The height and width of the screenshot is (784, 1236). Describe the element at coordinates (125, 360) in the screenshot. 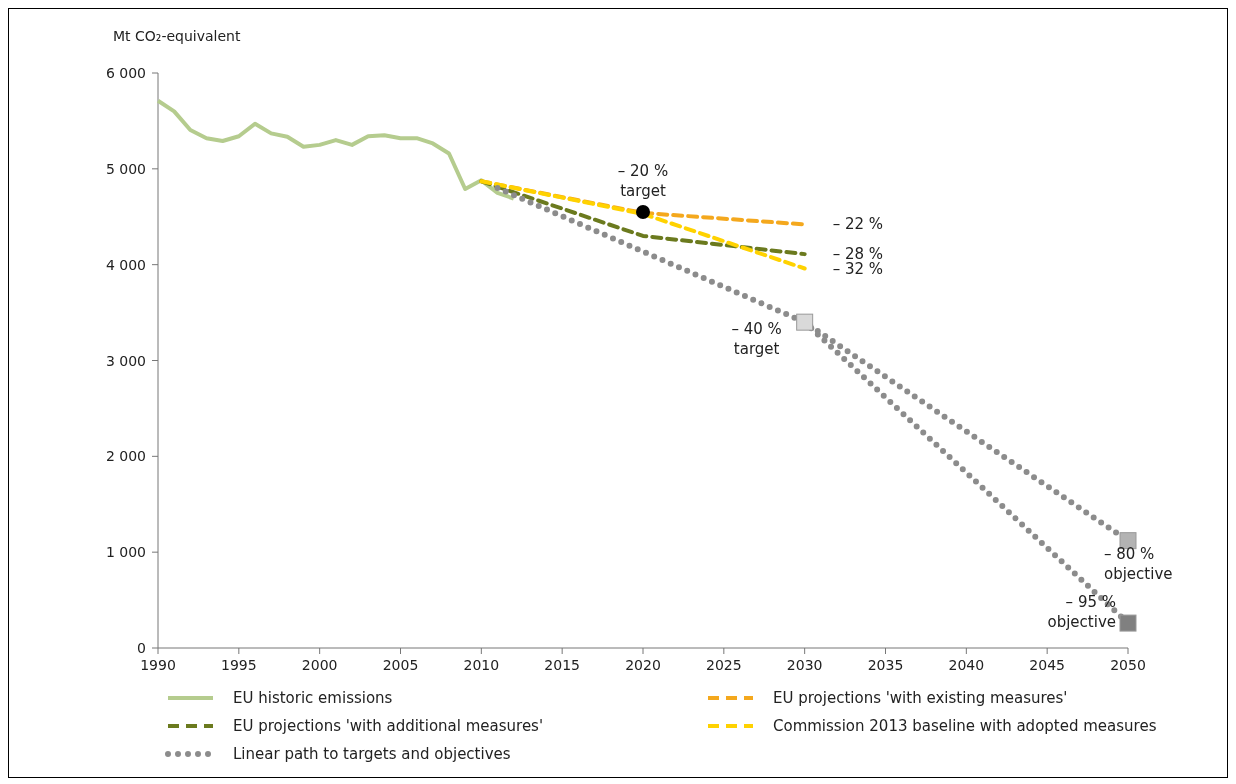

I see `y-tick-label: 3 000` at that location.